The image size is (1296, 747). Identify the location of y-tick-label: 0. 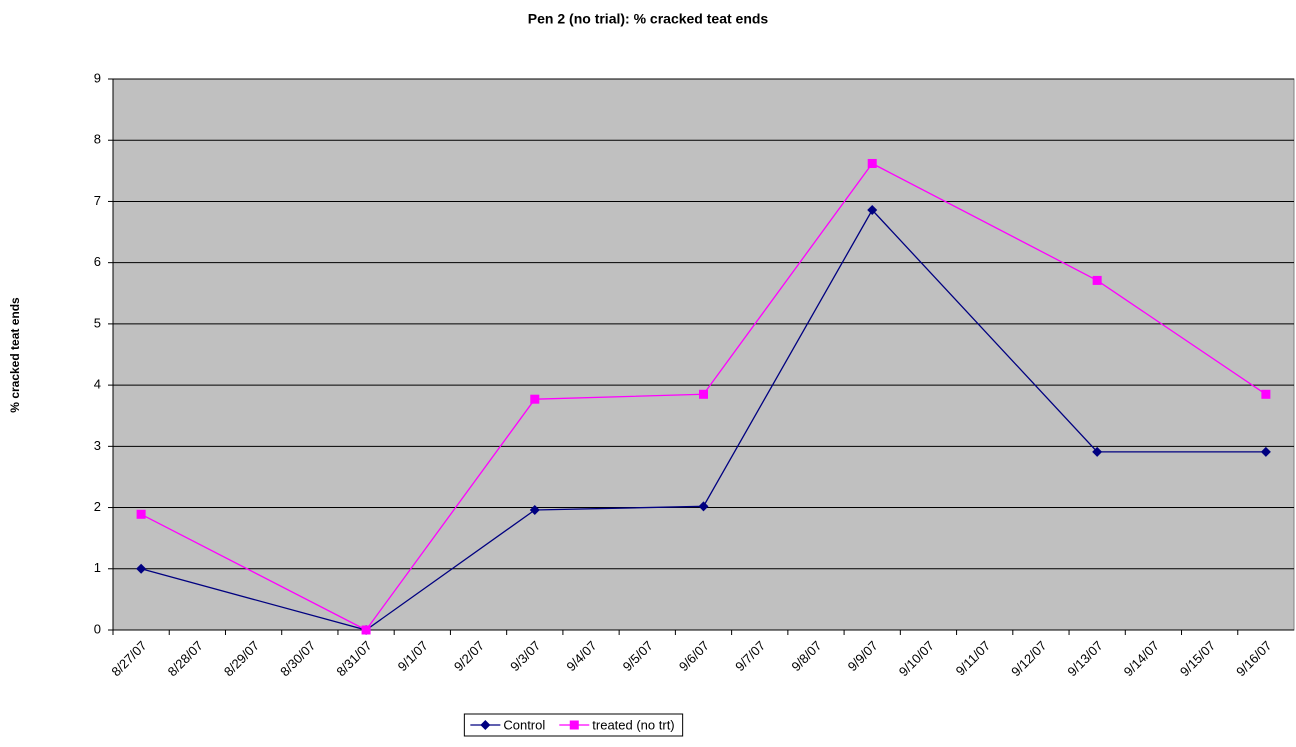
(97, 628).